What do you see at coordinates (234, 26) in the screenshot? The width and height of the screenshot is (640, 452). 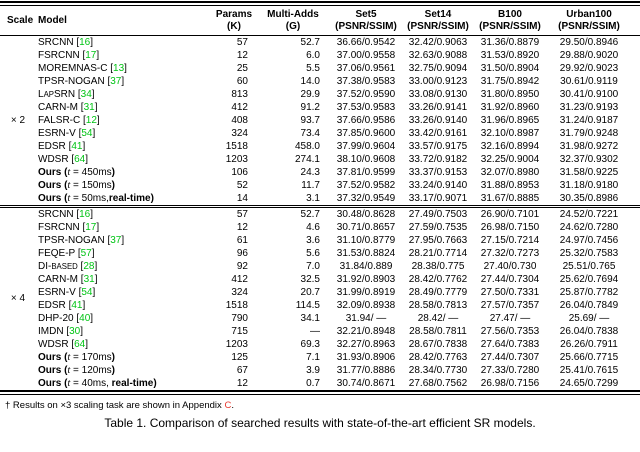 I see `params-header-line2: (K)` at bounding box center [234, 26].